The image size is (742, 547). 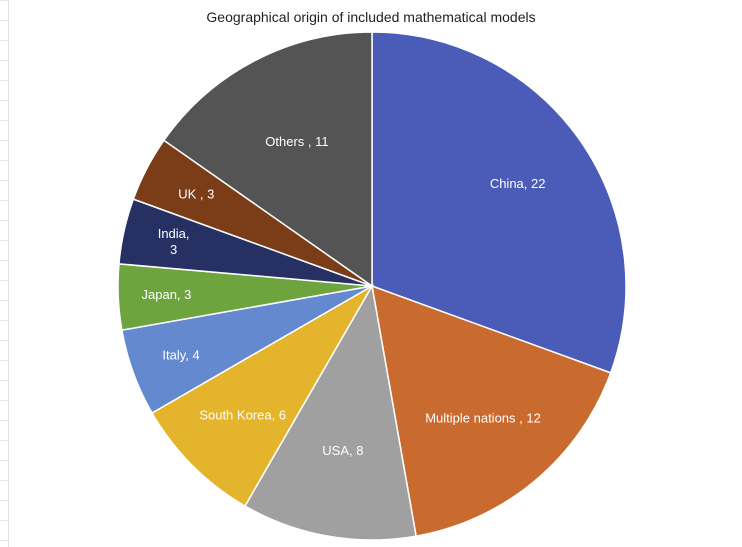 What do you see at coordinates (4, 273) in the screenshot?
I see `sheet-grid-edge` at bounding box center [4, 273].